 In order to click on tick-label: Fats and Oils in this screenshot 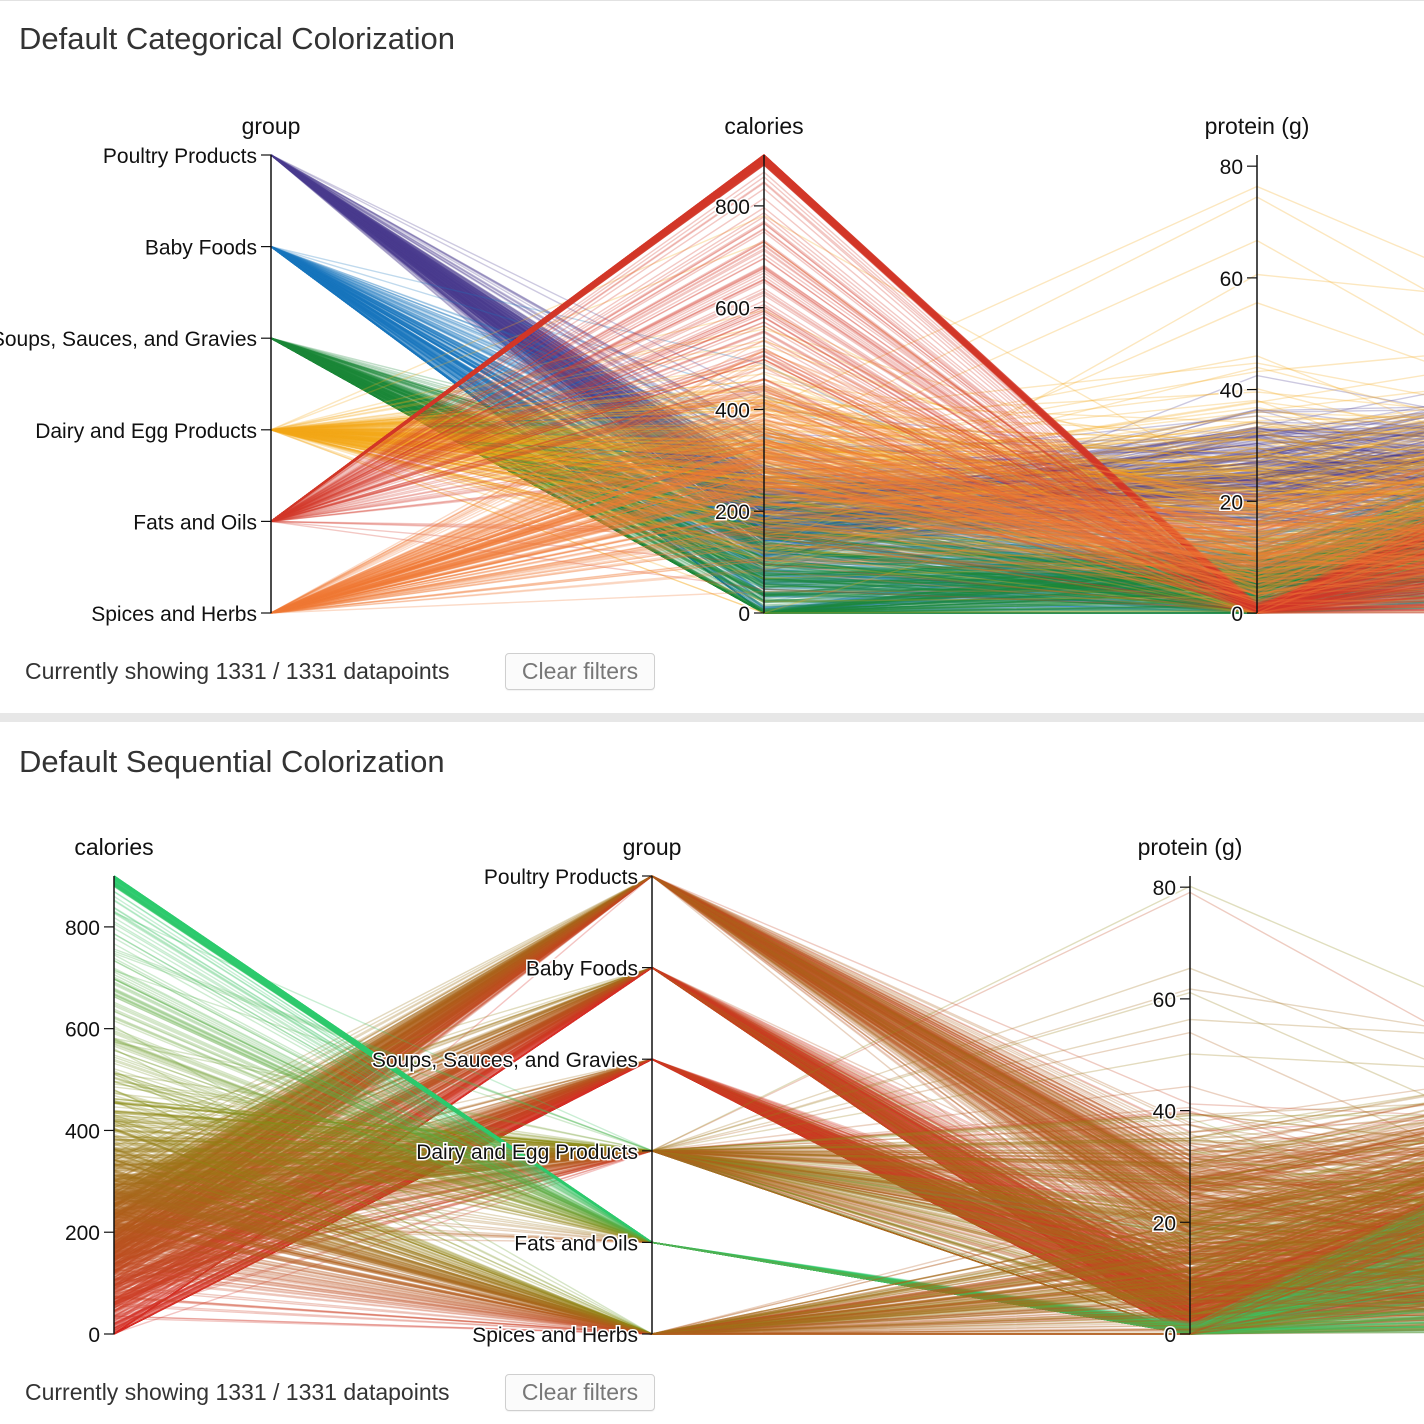, I will do `click(576, 1243)`.